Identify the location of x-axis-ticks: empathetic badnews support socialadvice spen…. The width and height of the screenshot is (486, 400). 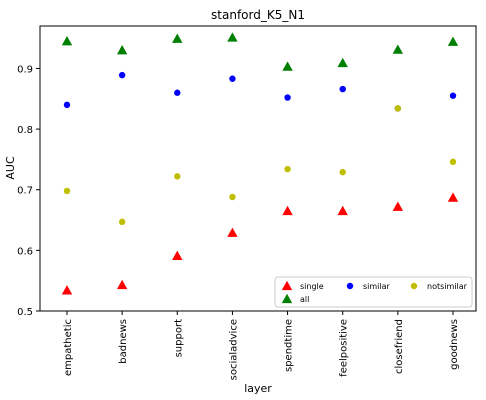
(261, 345).